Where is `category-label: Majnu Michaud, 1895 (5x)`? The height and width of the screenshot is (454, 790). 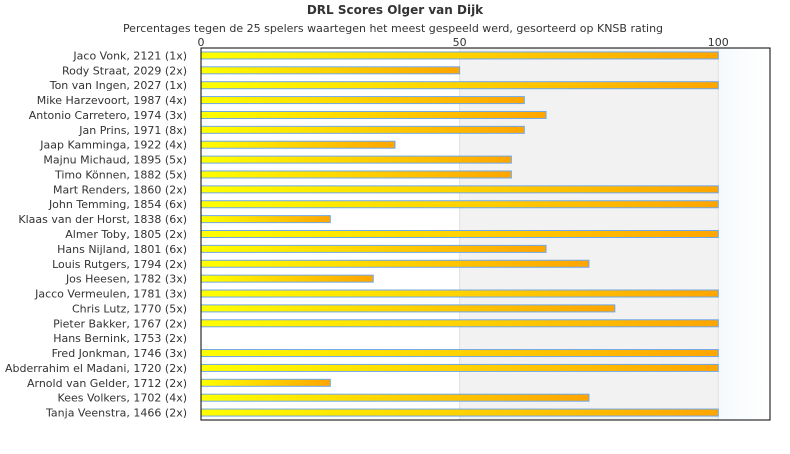
category-label: Majnu Michaud, 1895 (5x) is located at coordinates (115, 160).